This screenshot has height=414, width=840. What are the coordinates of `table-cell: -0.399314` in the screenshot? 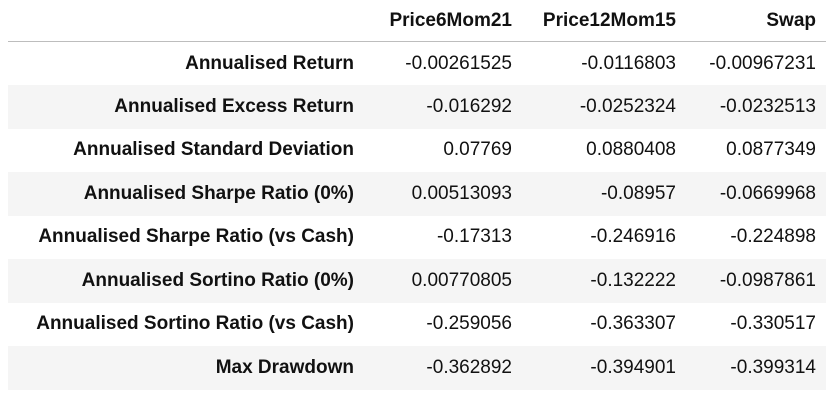 It's located at (773, 367).